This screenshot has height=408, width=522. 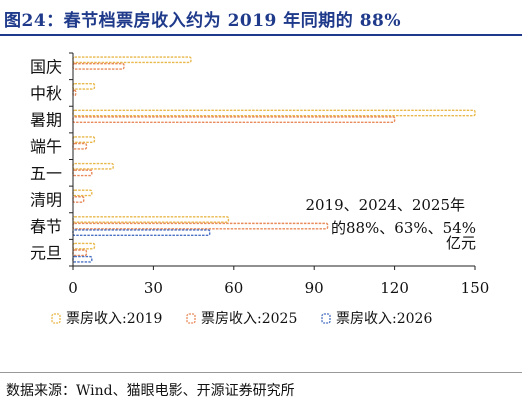 I want to click on source-note: 数据来源：Wind、猫眼电影、开源证券研究所, so click(x=150, y=391).